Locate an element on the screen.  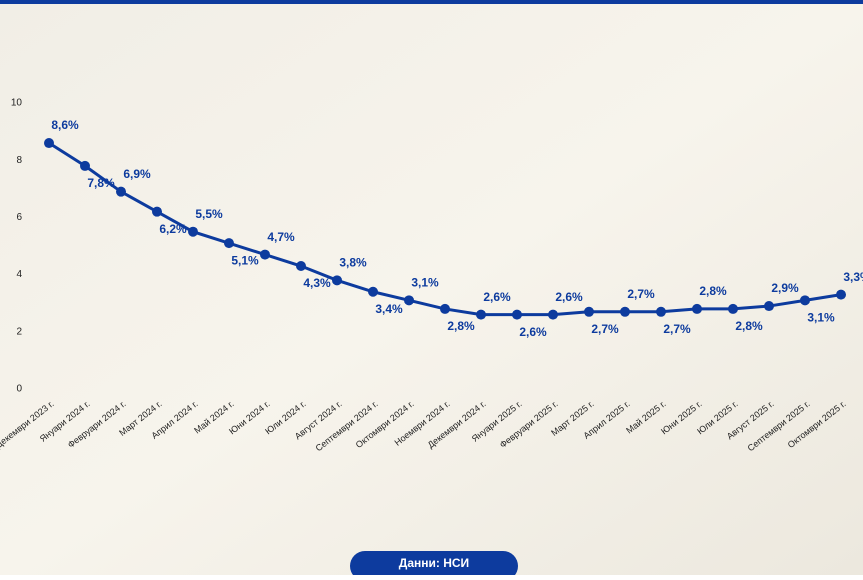
data-label: 6,2% is located at coordinates (173, 229).